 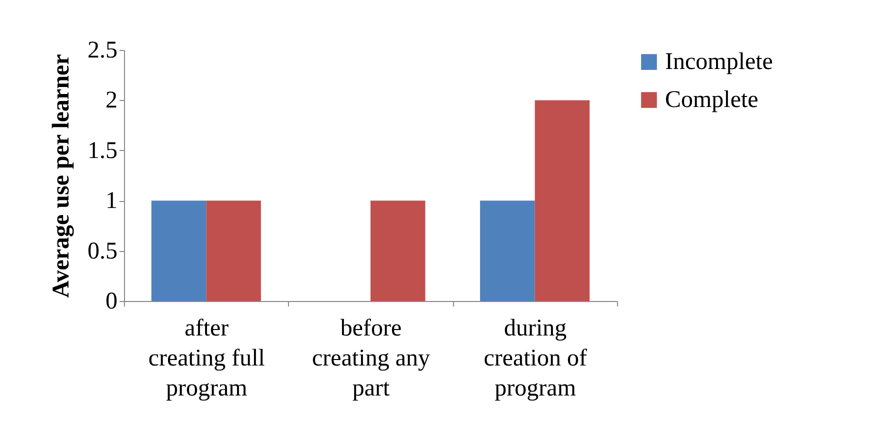 I want to click on y-tick-label: 2.5, so click(x=103, y=51).